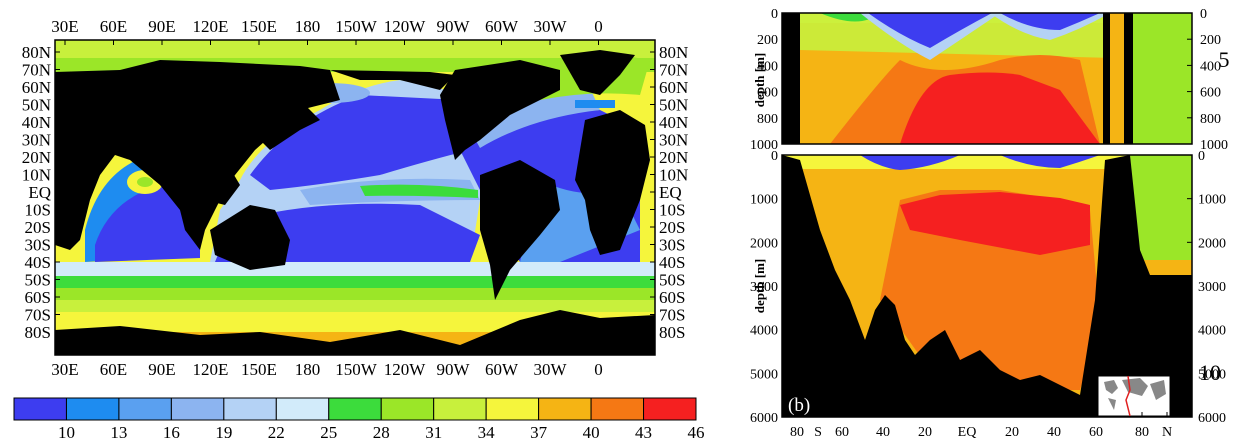  What do you see at coordinates (673, 157) in the screenshot?
I see `map-y-tick-label-right: 20N` at bounding box center [673, 157].